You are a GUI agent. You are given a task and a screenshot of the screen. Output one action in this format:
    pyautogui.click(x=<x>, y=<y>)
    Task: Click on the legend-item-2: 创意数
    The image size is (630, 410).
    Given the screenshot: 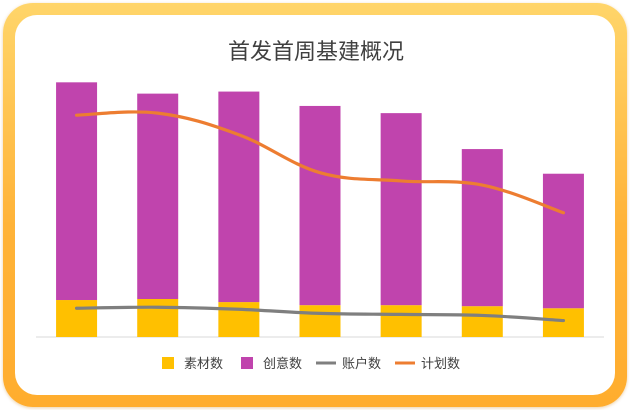 What is the action you would take?
    pyautogui.click(x=271, y=364)
    